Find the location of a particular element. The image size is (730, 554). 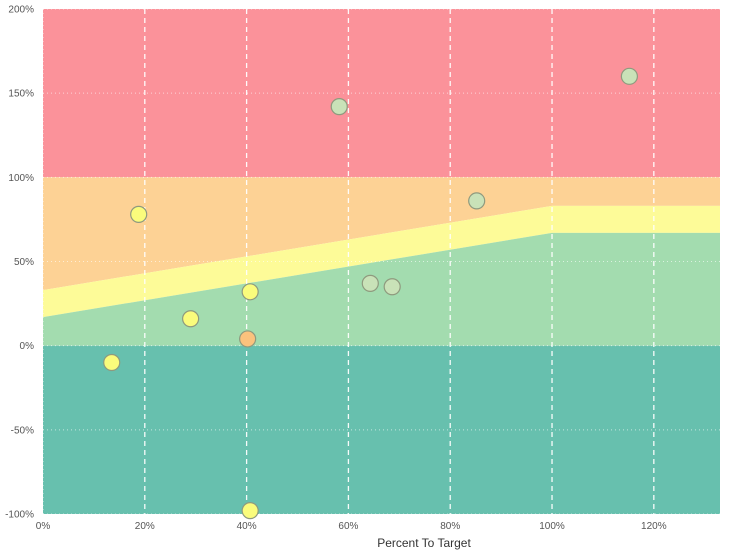

x-tick-label: 80% is located at coordinates (450, 526).